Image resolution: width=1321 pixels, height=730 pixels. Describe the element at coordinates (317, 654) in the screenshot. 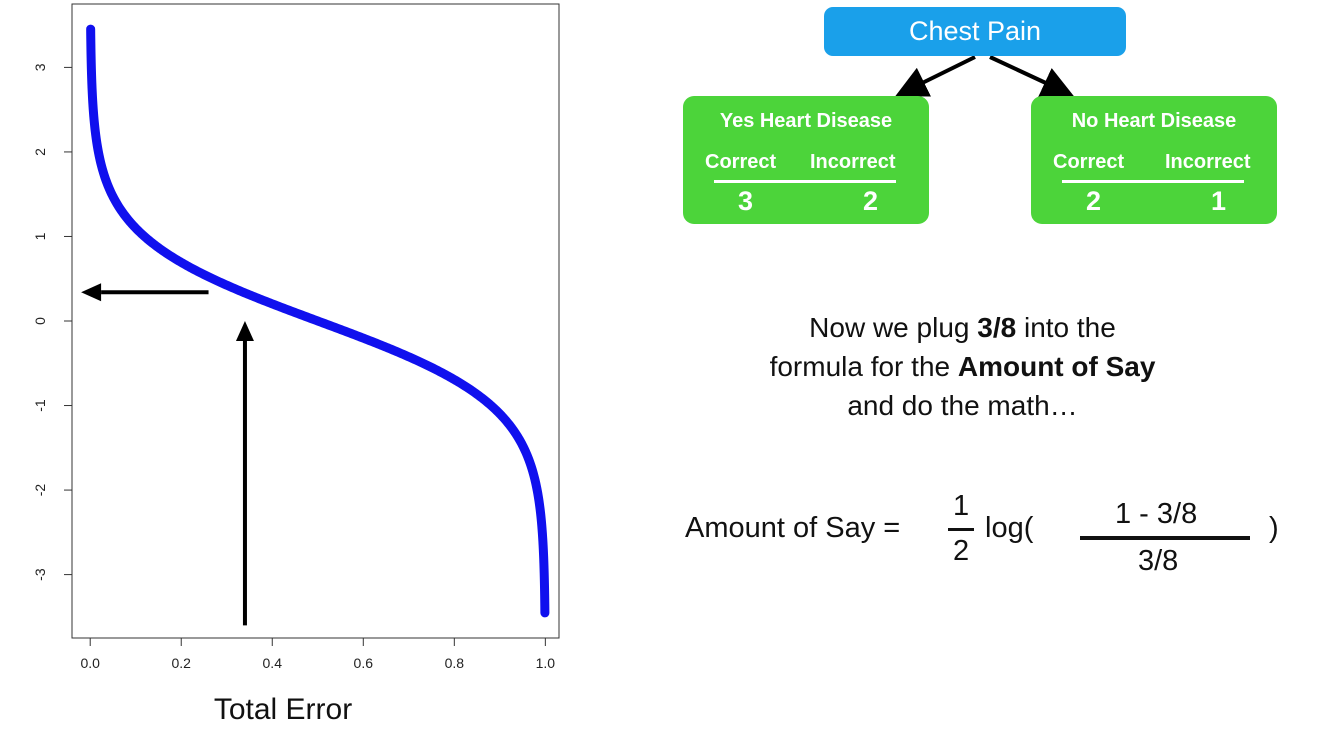

I see `x-axis: 0.0 0.2 0.4 0.6 0.8 1.0` at that location.